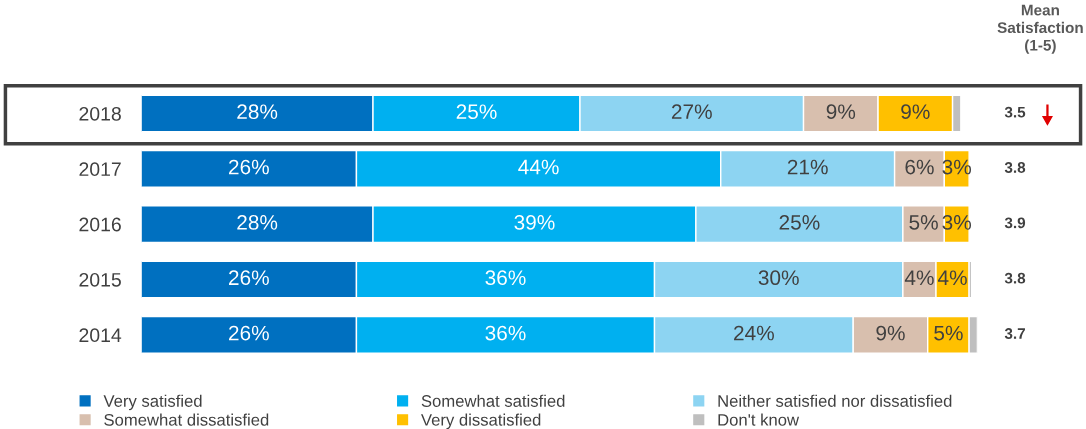 The width and height of the screenshot is (1086, 429). I want to click on y-tick-label: 2017, so click(100, 169).